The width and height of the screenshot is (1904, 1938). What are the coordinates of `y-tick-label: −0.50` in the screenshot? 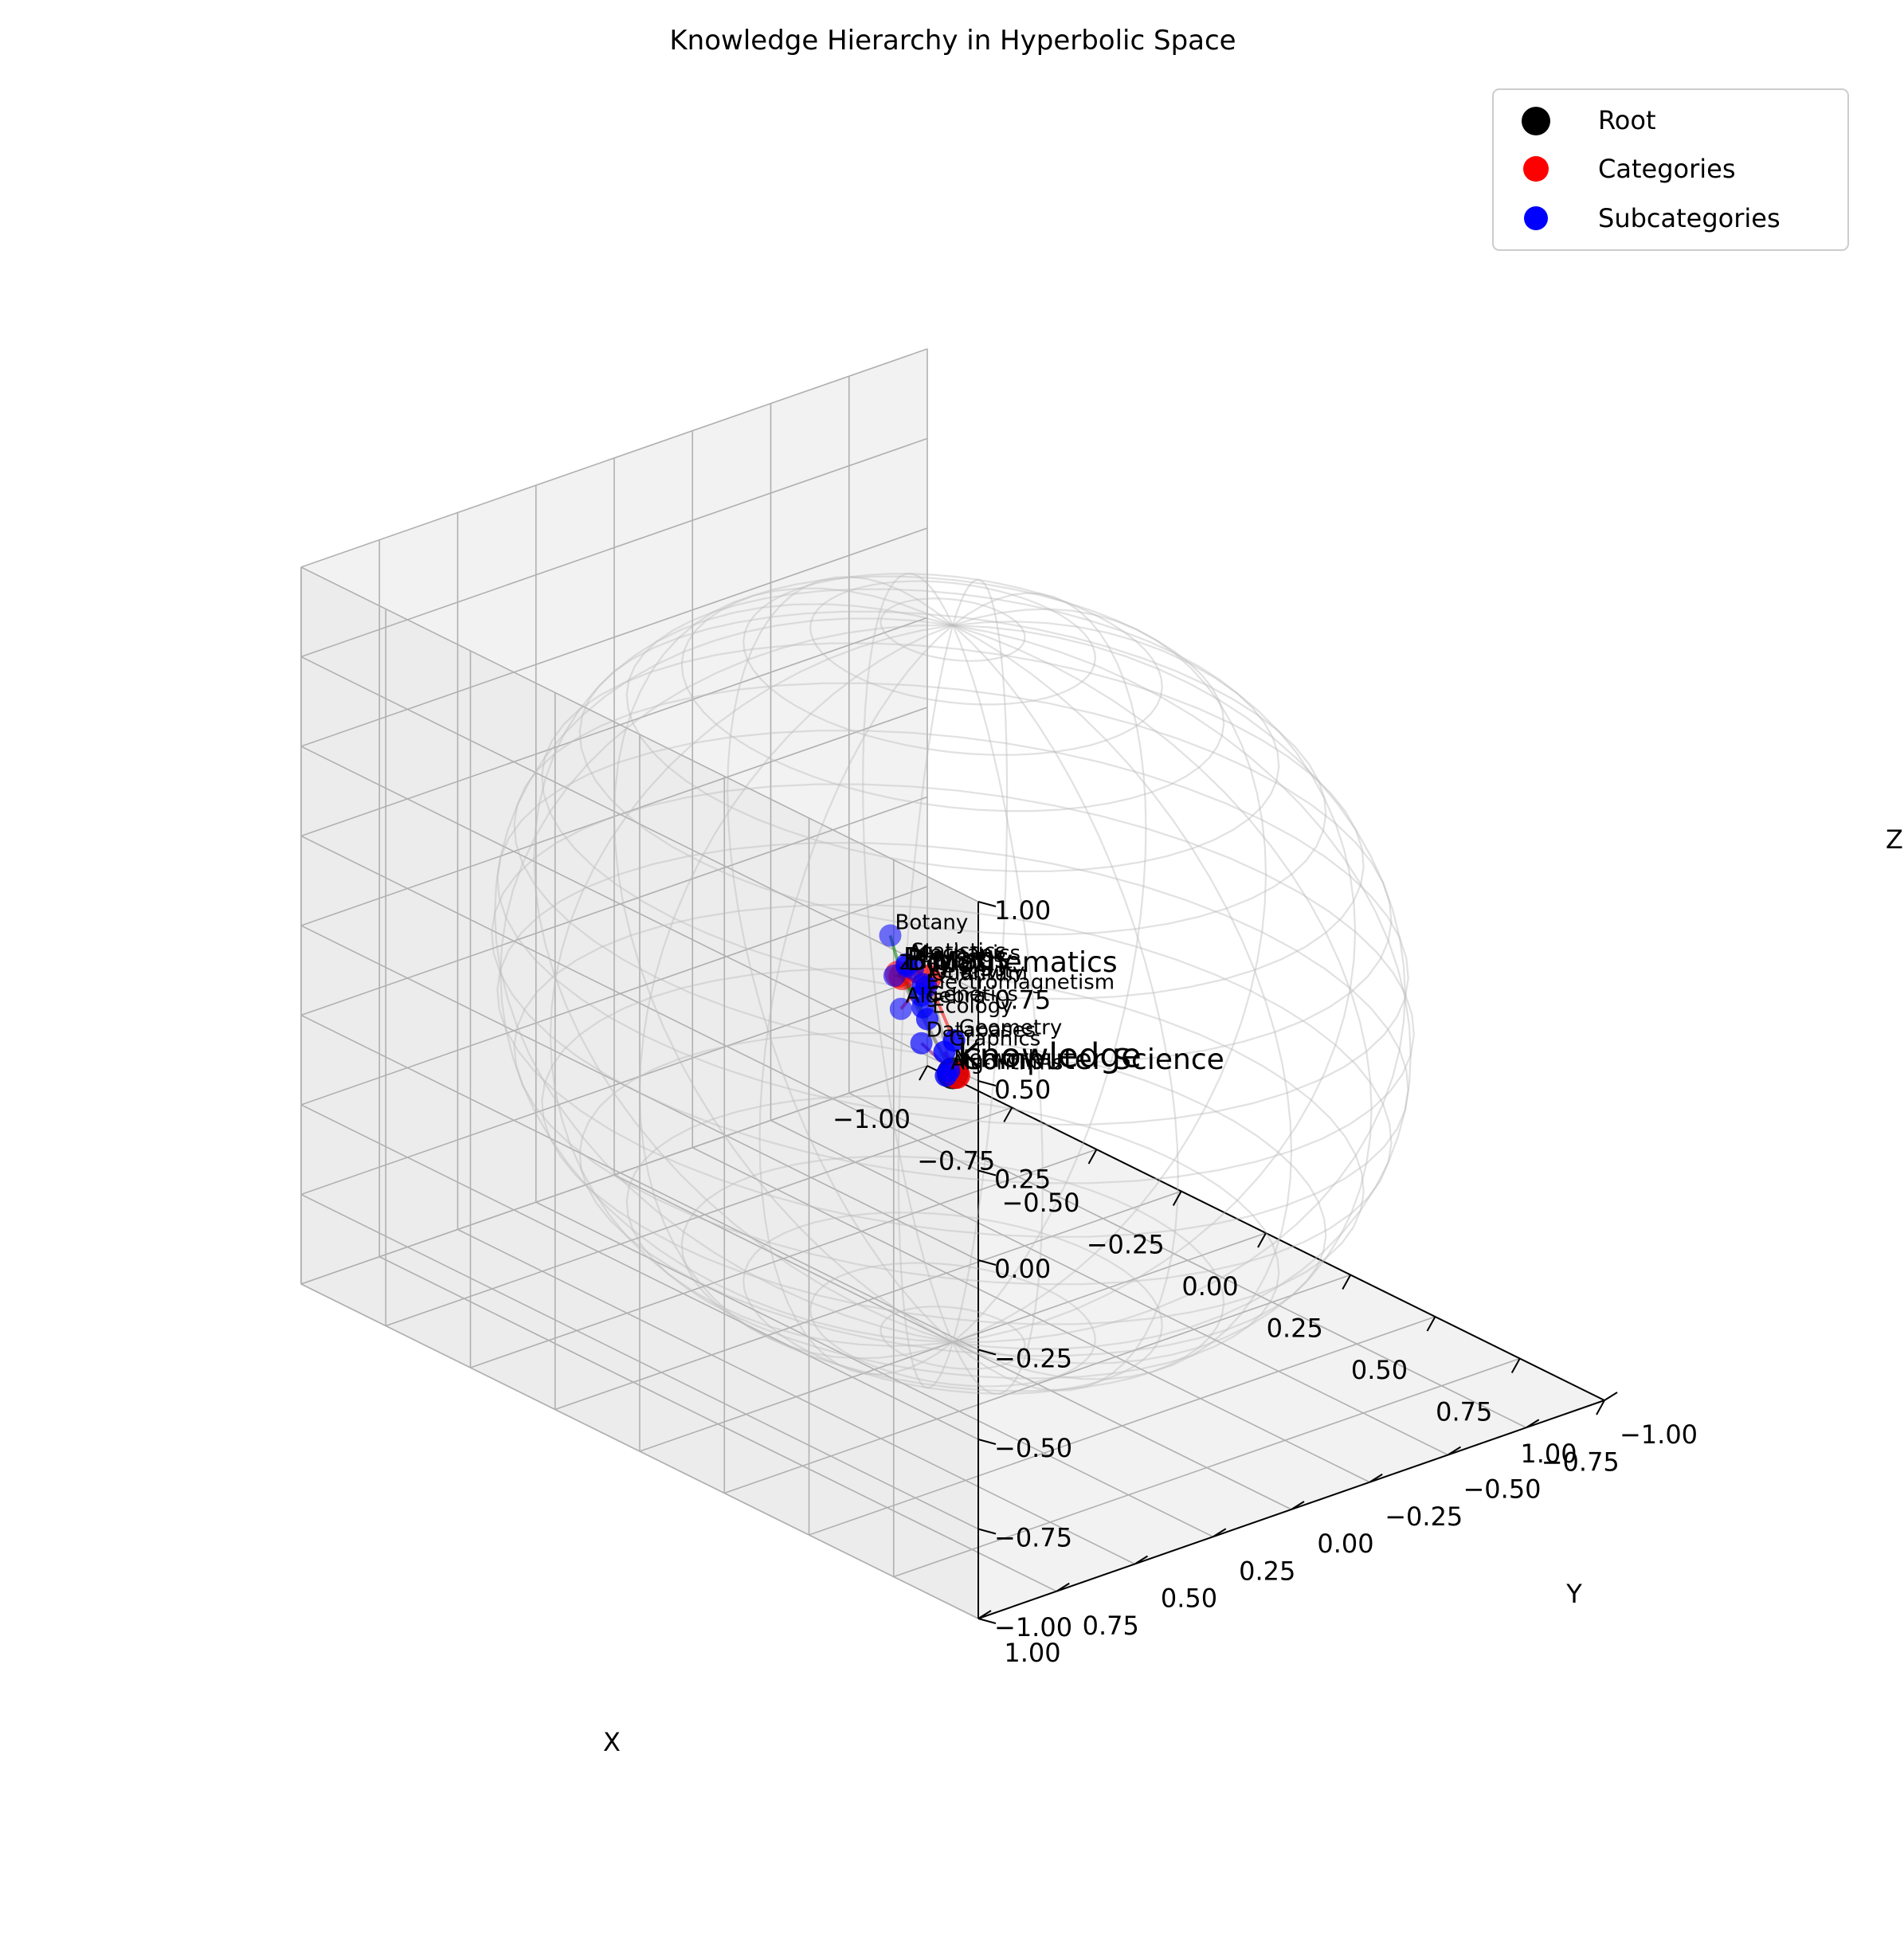 It's located at (1502, 1490).